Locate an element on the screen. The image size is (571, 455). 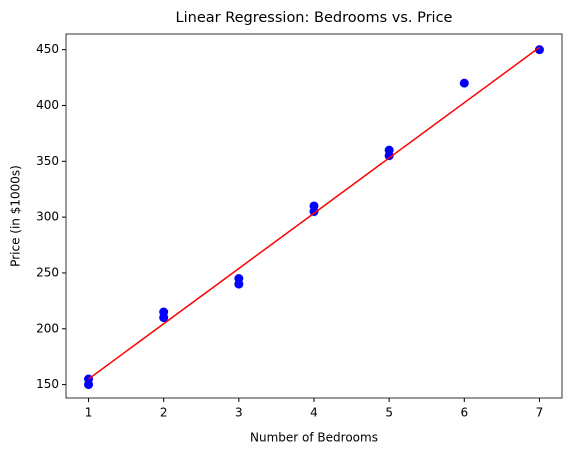
x-tick-label: 6 is located at coordinates (464, 413).